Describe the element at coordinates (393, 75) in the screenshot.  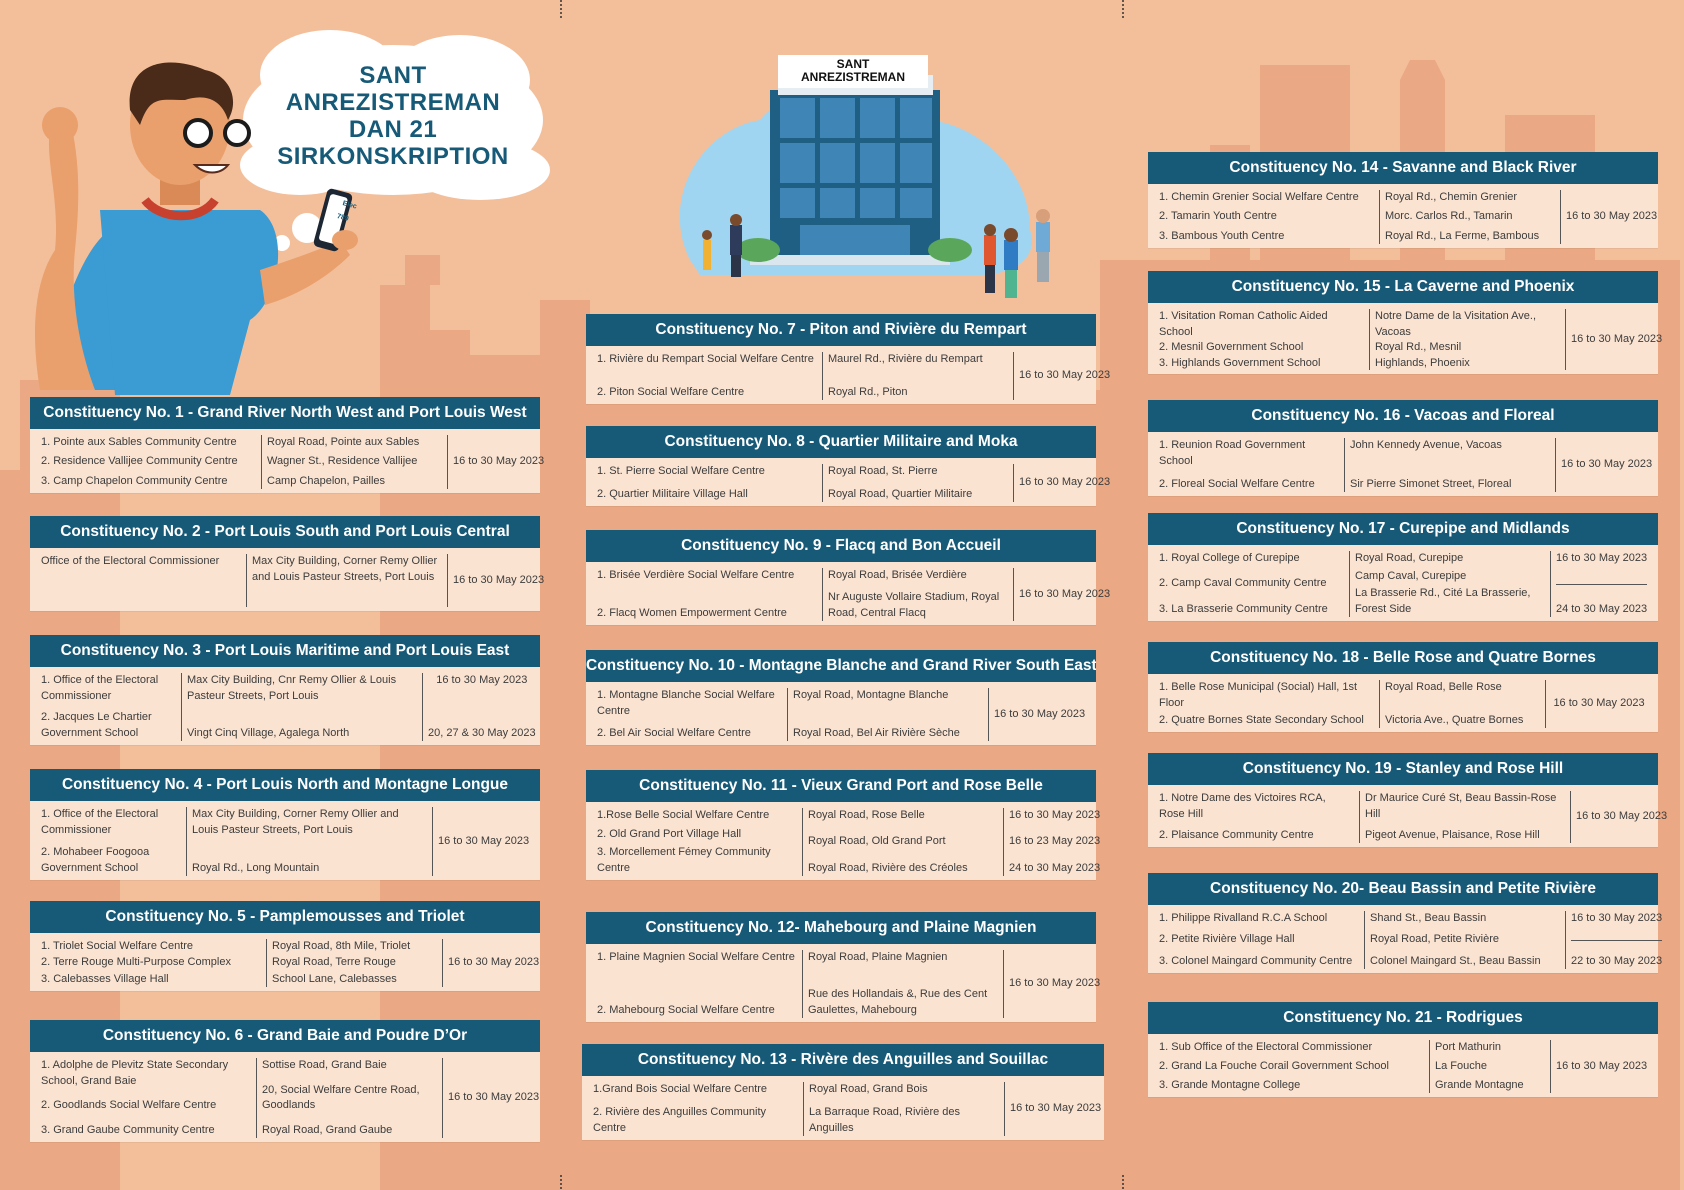
I see `hero-title-line: SANT` at that location.